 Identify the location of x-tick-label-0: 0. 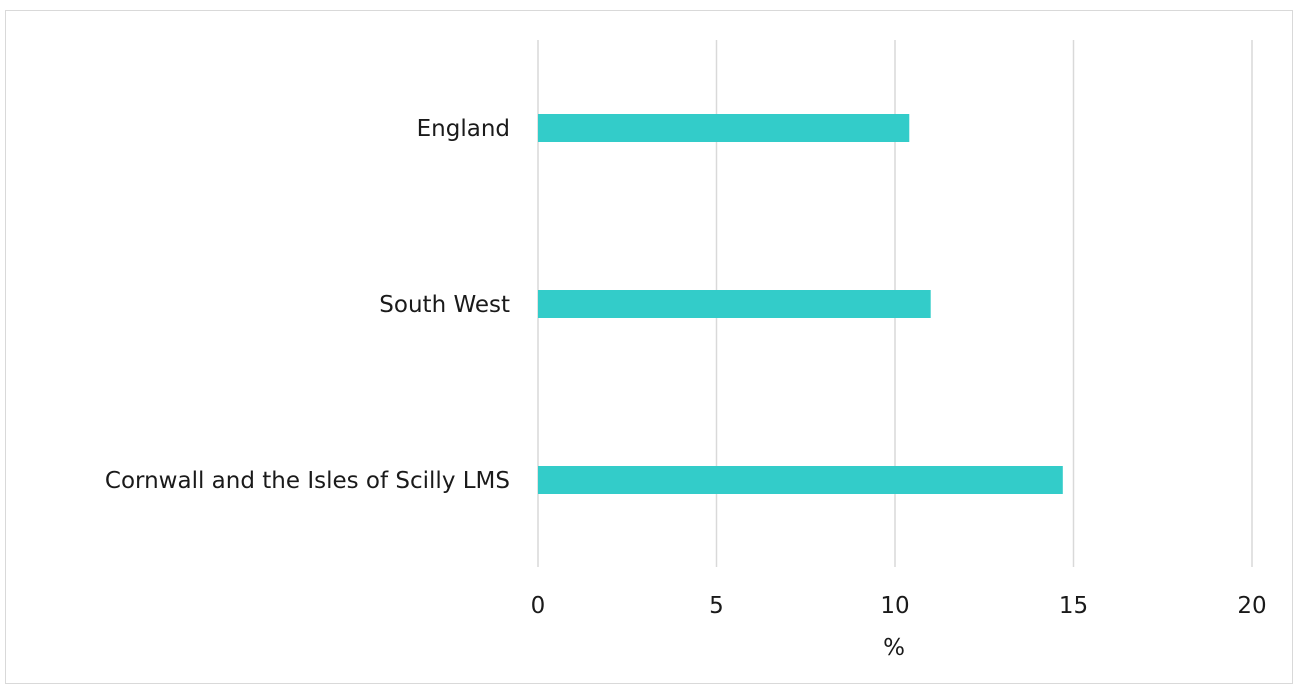
(538, 606).